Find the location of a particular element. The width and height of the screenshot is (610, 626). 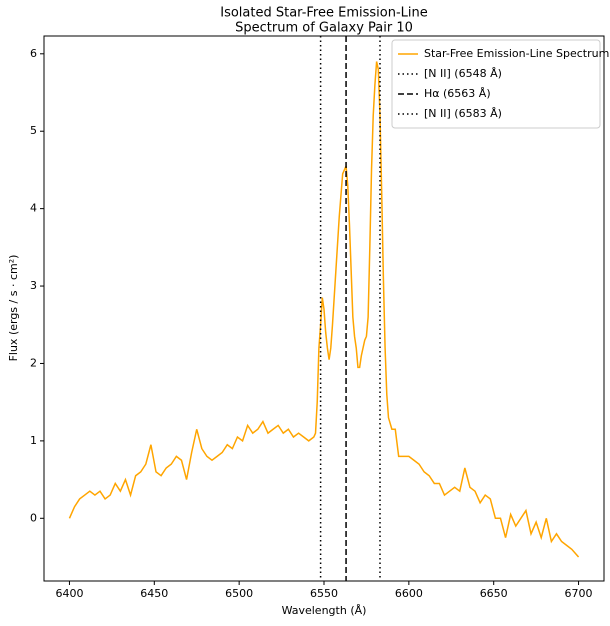

x-tick-label: 6450 is located at coordinates (154, 593).